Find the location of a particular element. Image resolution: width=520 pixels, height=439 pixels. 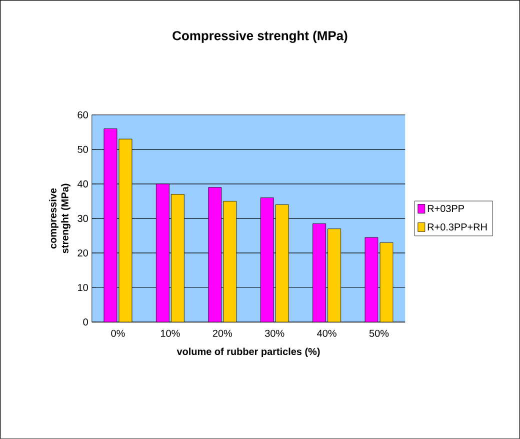

x-tick-label: 0% is located at coordinates (118, 333).